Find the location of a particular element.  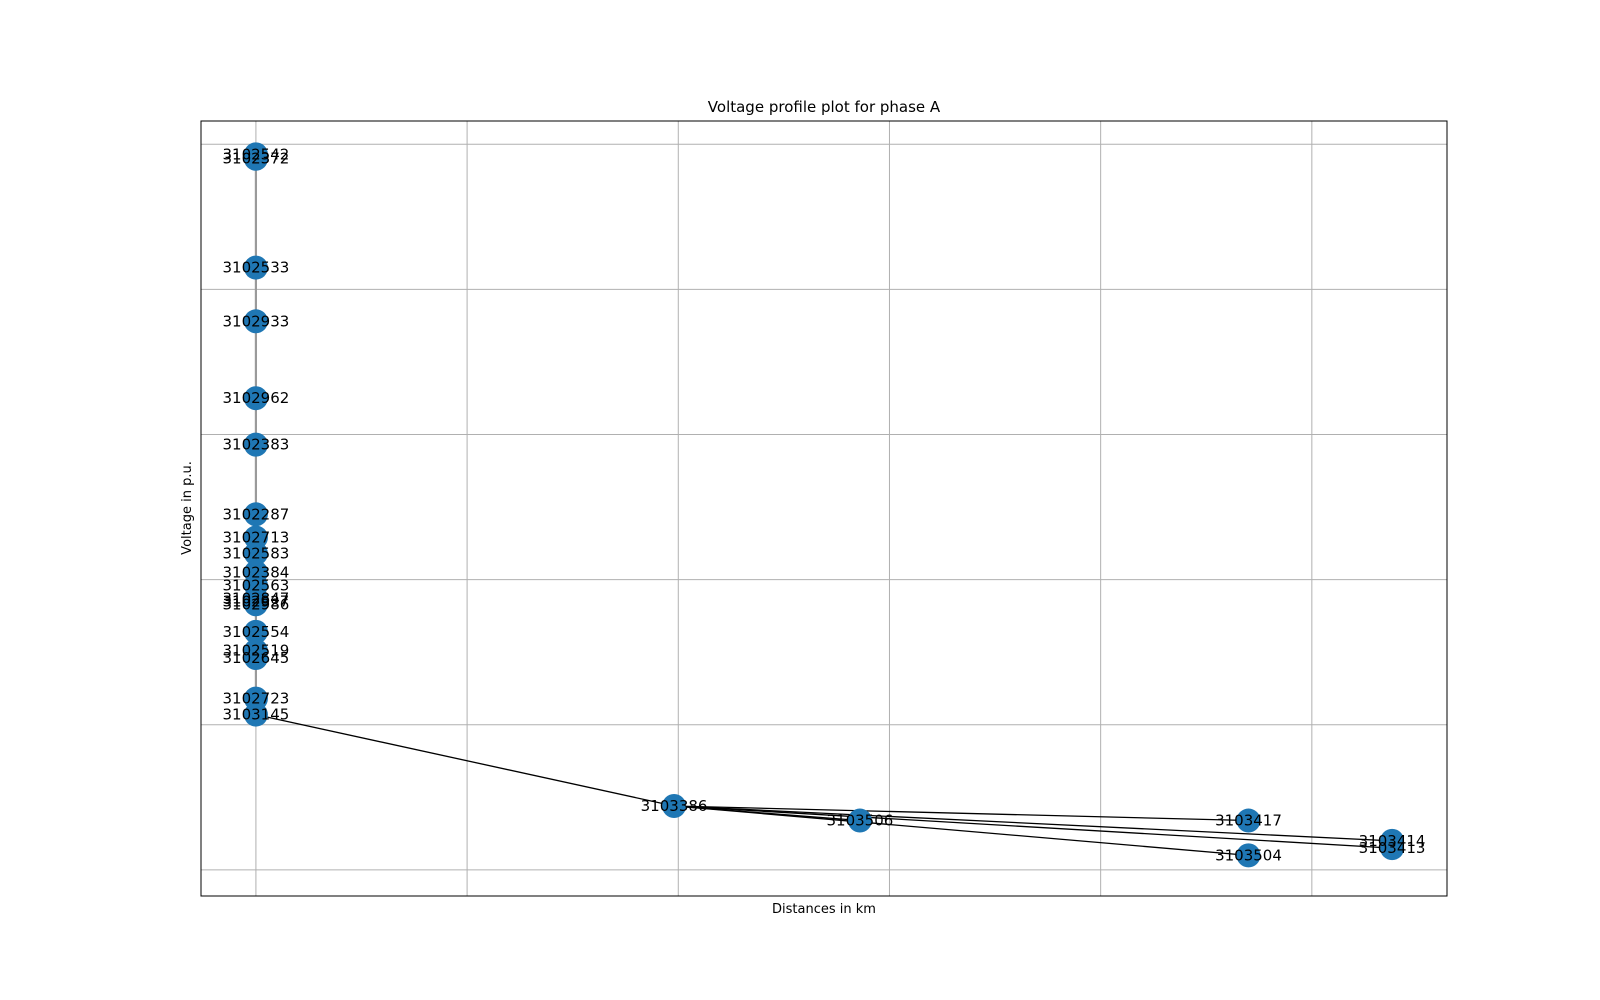

node-label-3102563: 3102563 is located at coordinates (256, 585).